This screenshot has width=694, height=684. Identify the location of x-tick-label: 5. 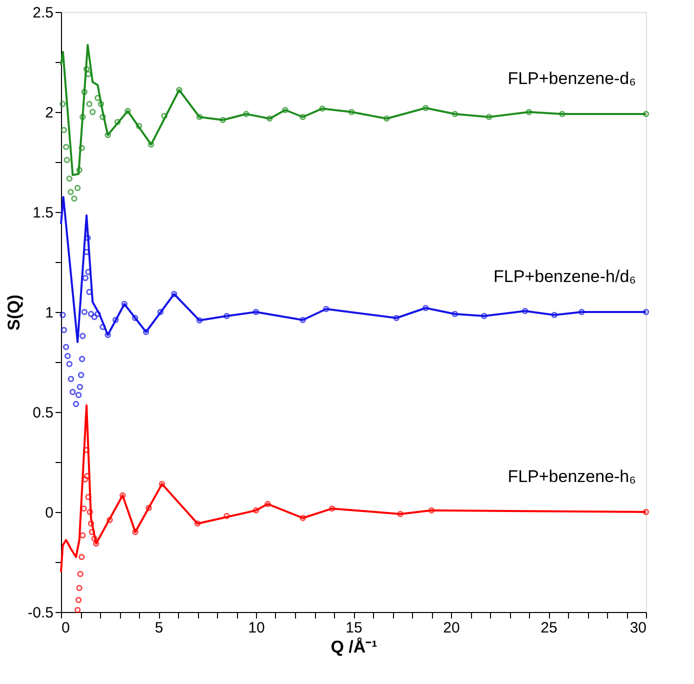
(159, 628).